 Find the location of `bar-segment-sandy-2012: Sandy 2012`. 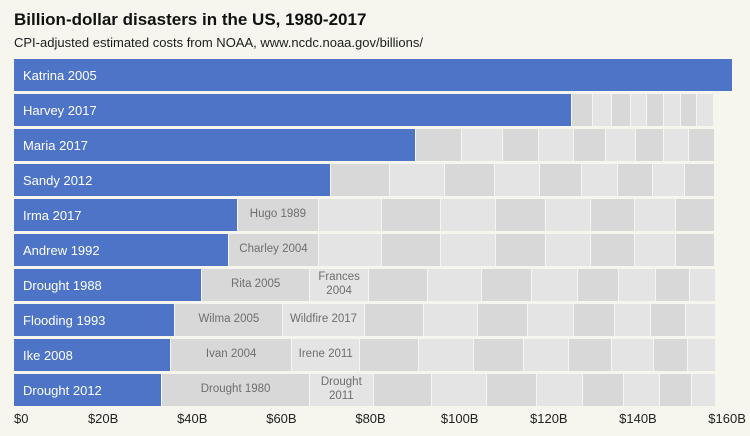

bar-segment-sandy-2012: Sandy 2012 is located at coordinates (172, 180).